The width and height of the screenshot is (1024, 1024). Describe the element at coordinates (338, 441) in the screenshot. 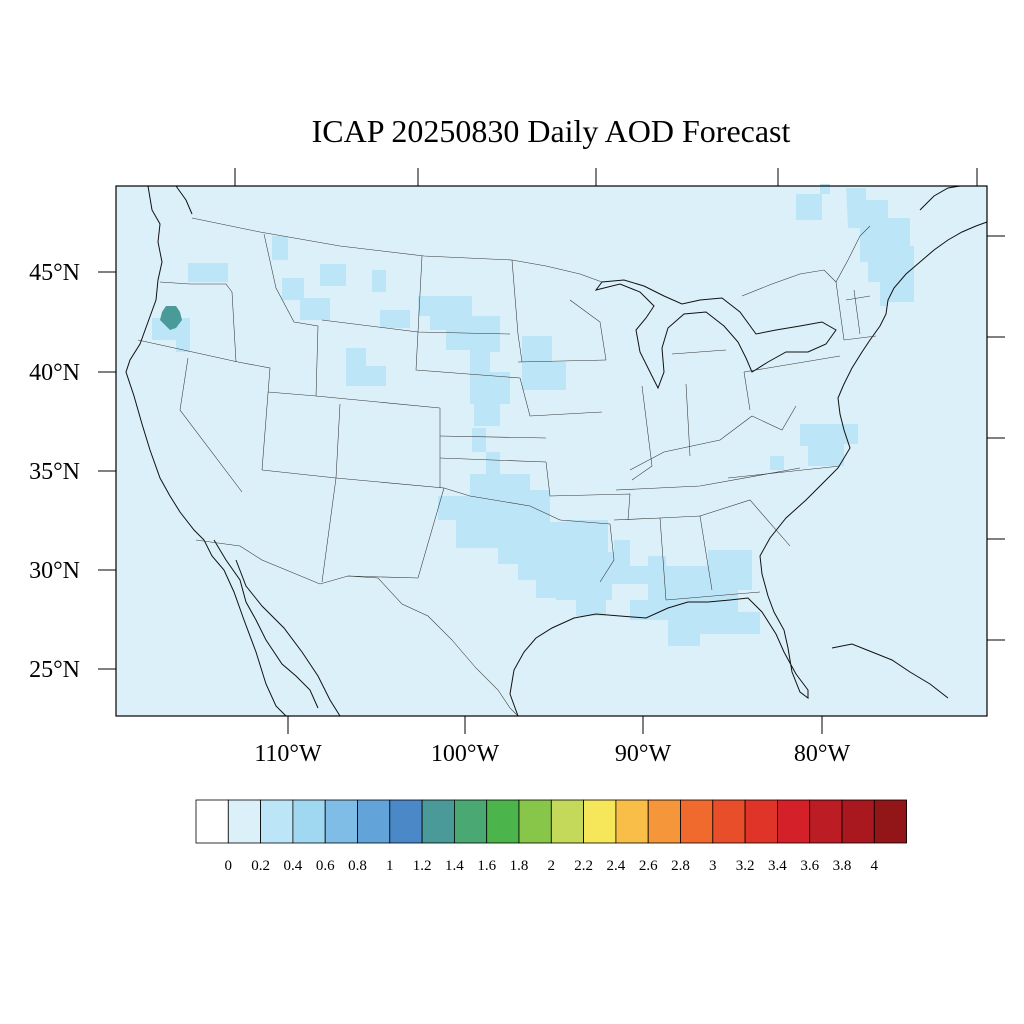

I see `ut-co` at that location.